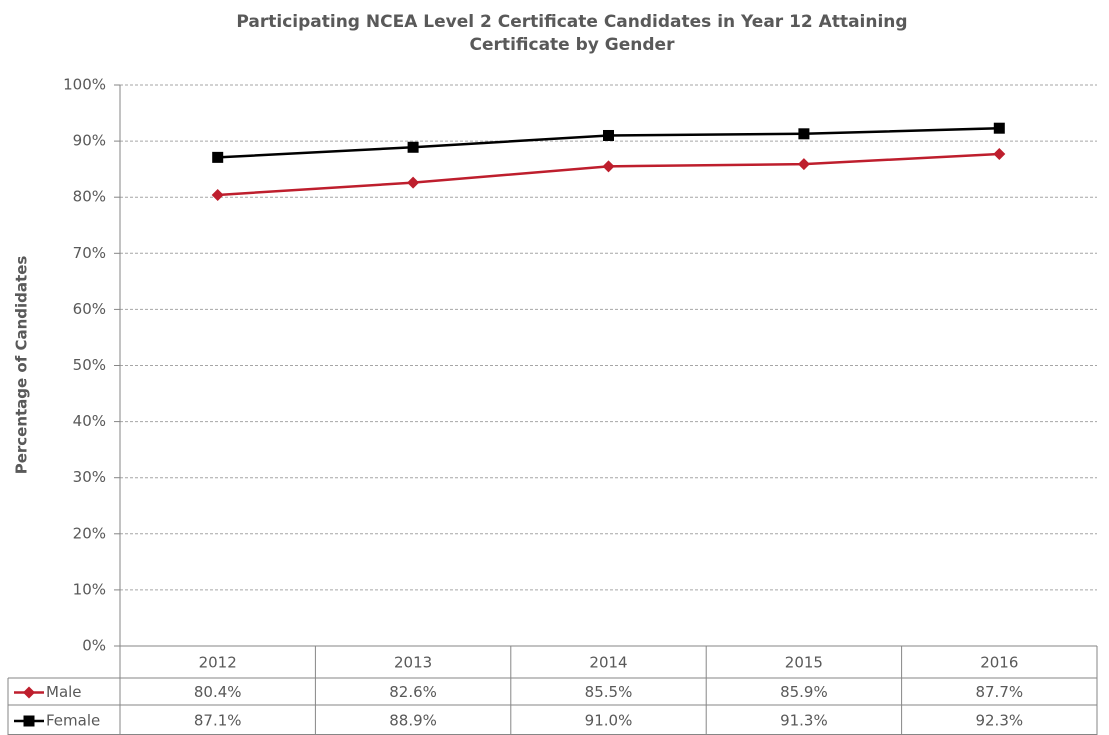 This screenshot has width=1109, height=735. I want to click on x-tick-label: 2012, so click(218, 663).